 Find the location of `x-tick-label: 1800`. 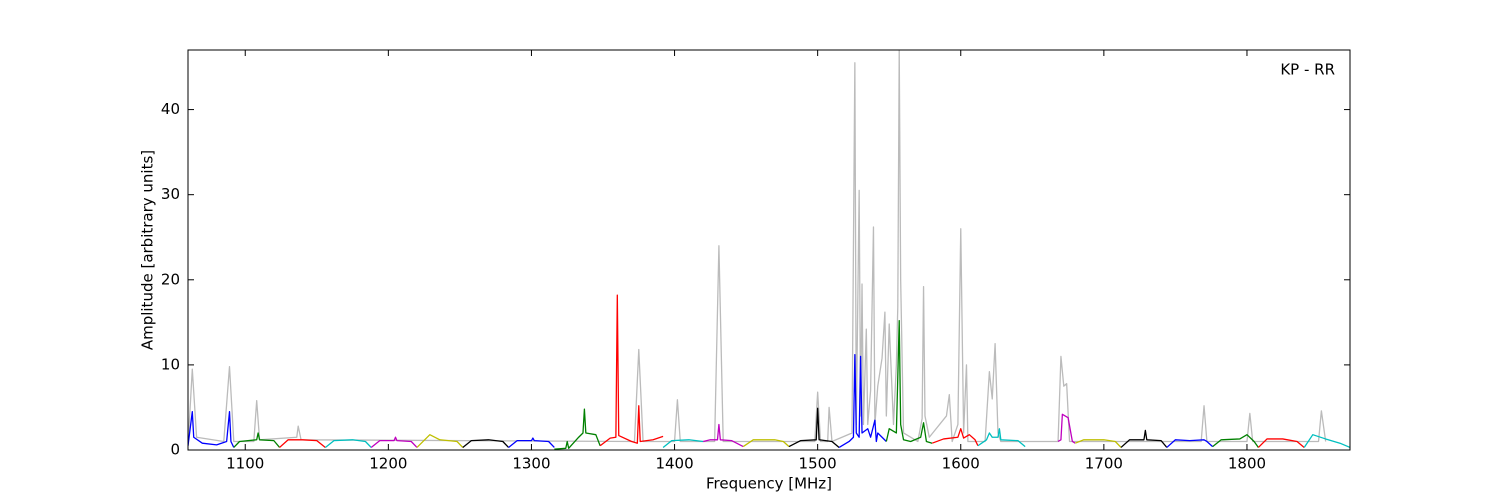

x-tick-label: 1800 is located at coordinates (1247, 464).